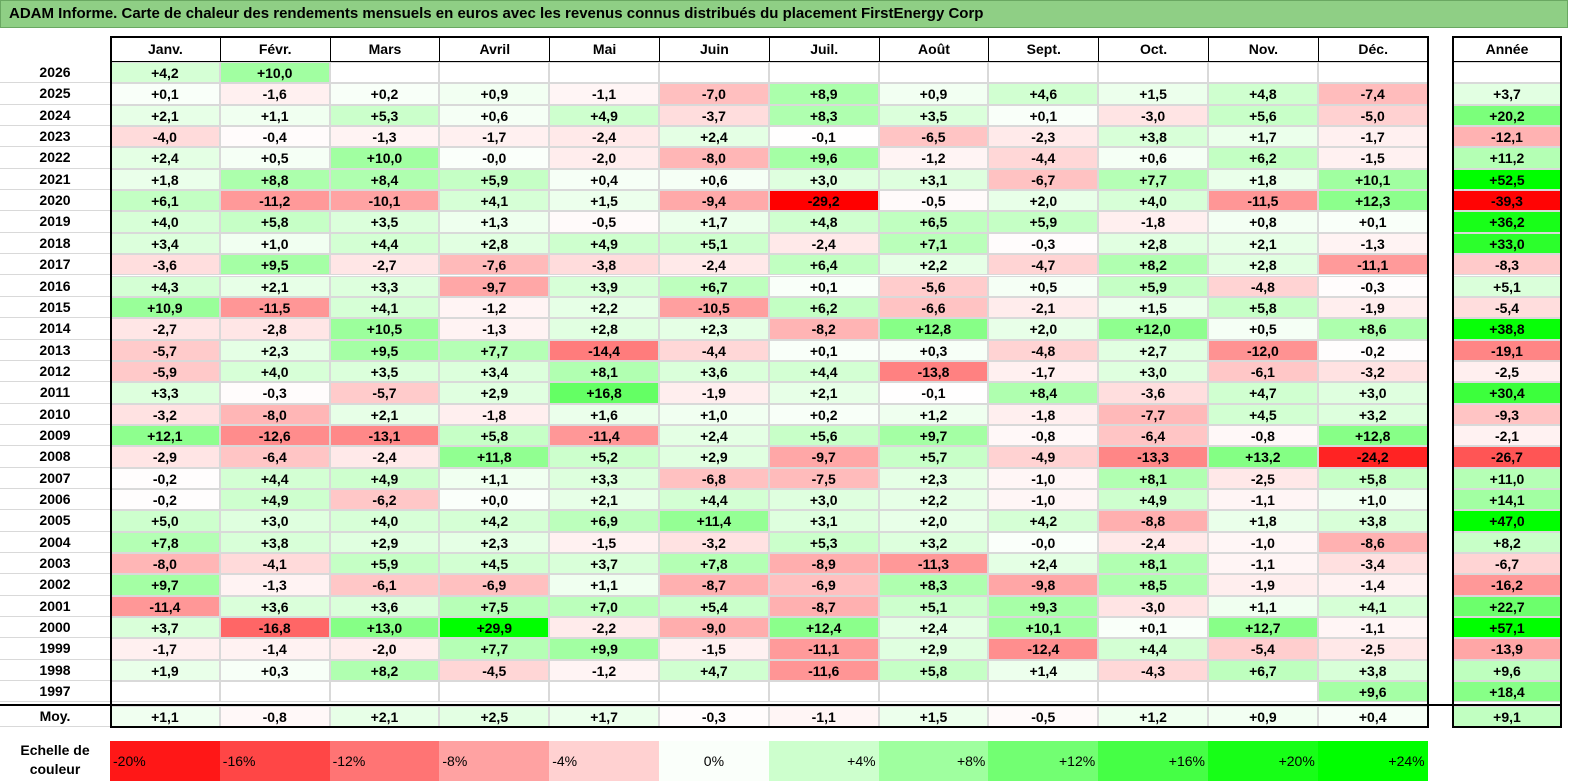 The image size is (1570, 783). Describe the element at coordinates (384, 350) in the screenshot. I see `heatmap-cell: +9,5` at that location.